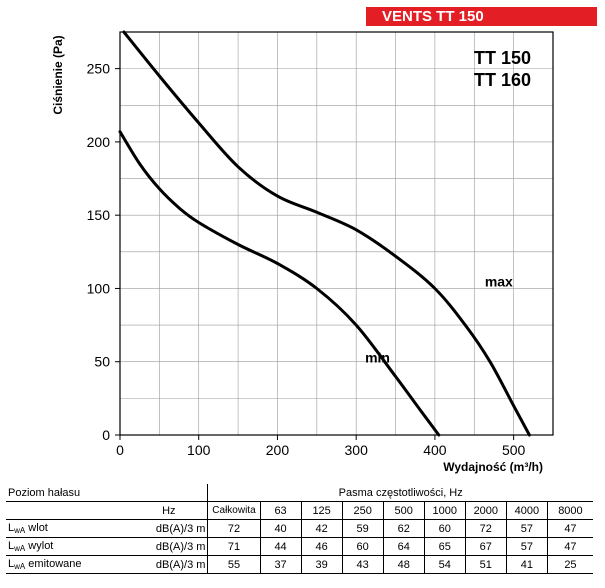 The width and height of the screenshot is (605, 588). I want to click on table-cell: 40, so click(280, 528).